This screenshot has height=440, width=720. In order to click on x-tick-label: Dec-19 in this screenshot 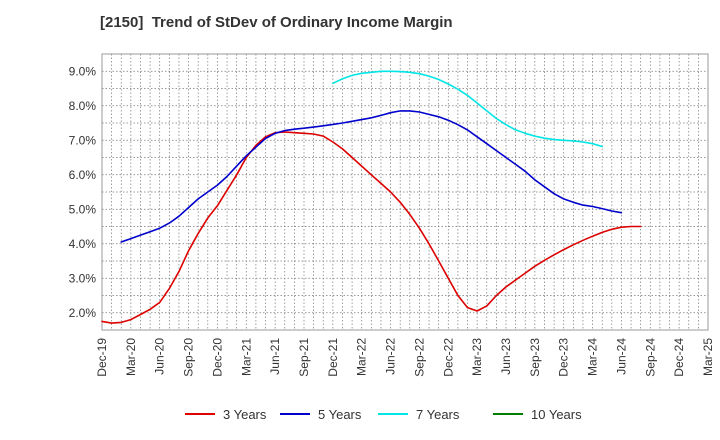, I will do `click(102, 357)`.